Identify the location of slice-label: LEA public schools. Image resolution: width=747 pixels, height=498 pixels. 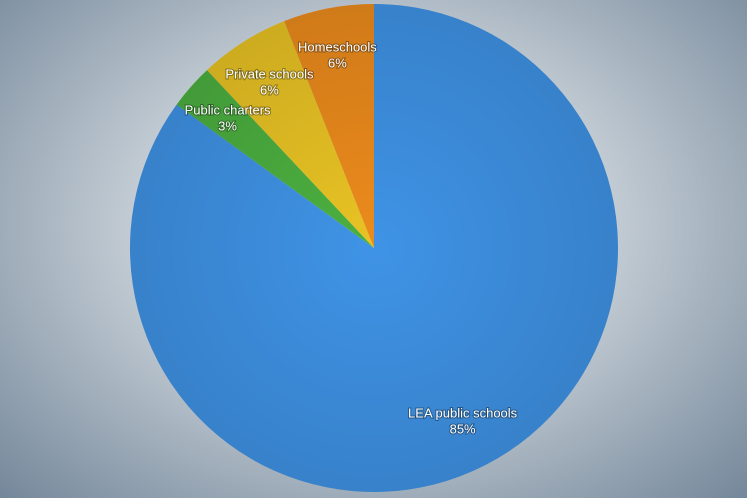
(463, 412).